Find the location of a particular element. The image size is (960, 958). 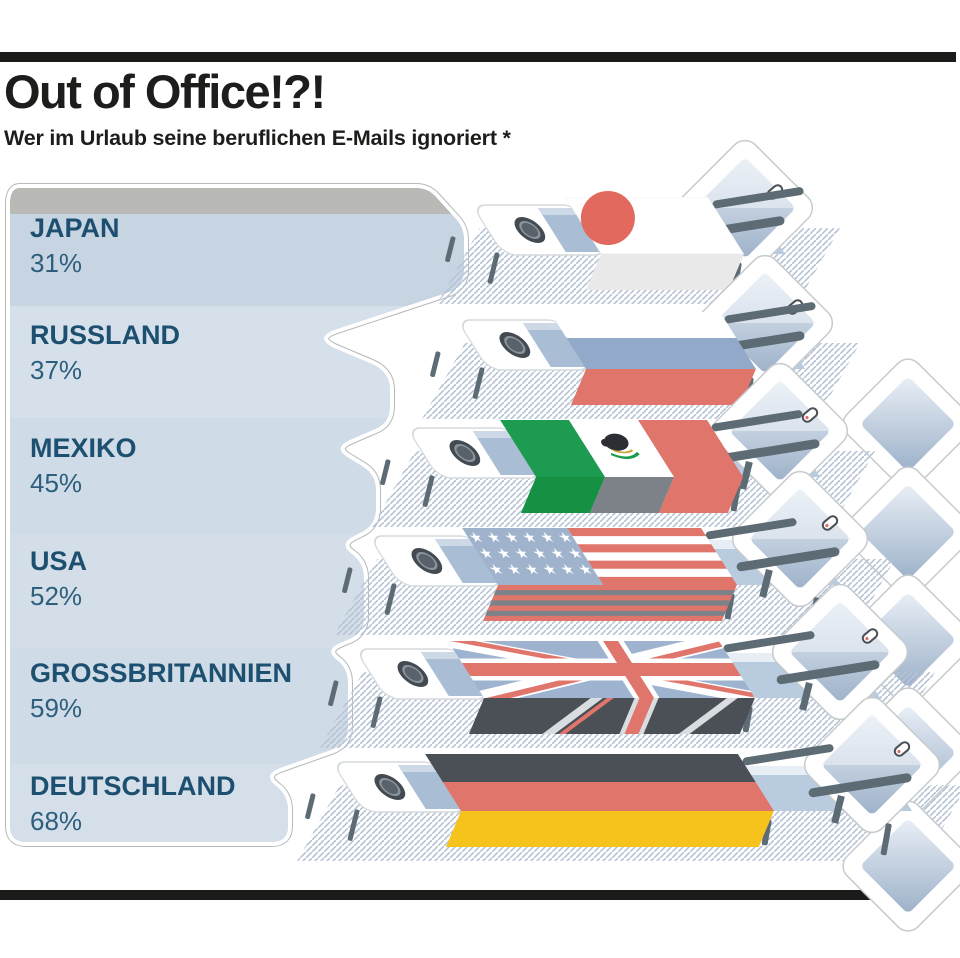

country-name: JAPAN is located at coordinates (75, 228).